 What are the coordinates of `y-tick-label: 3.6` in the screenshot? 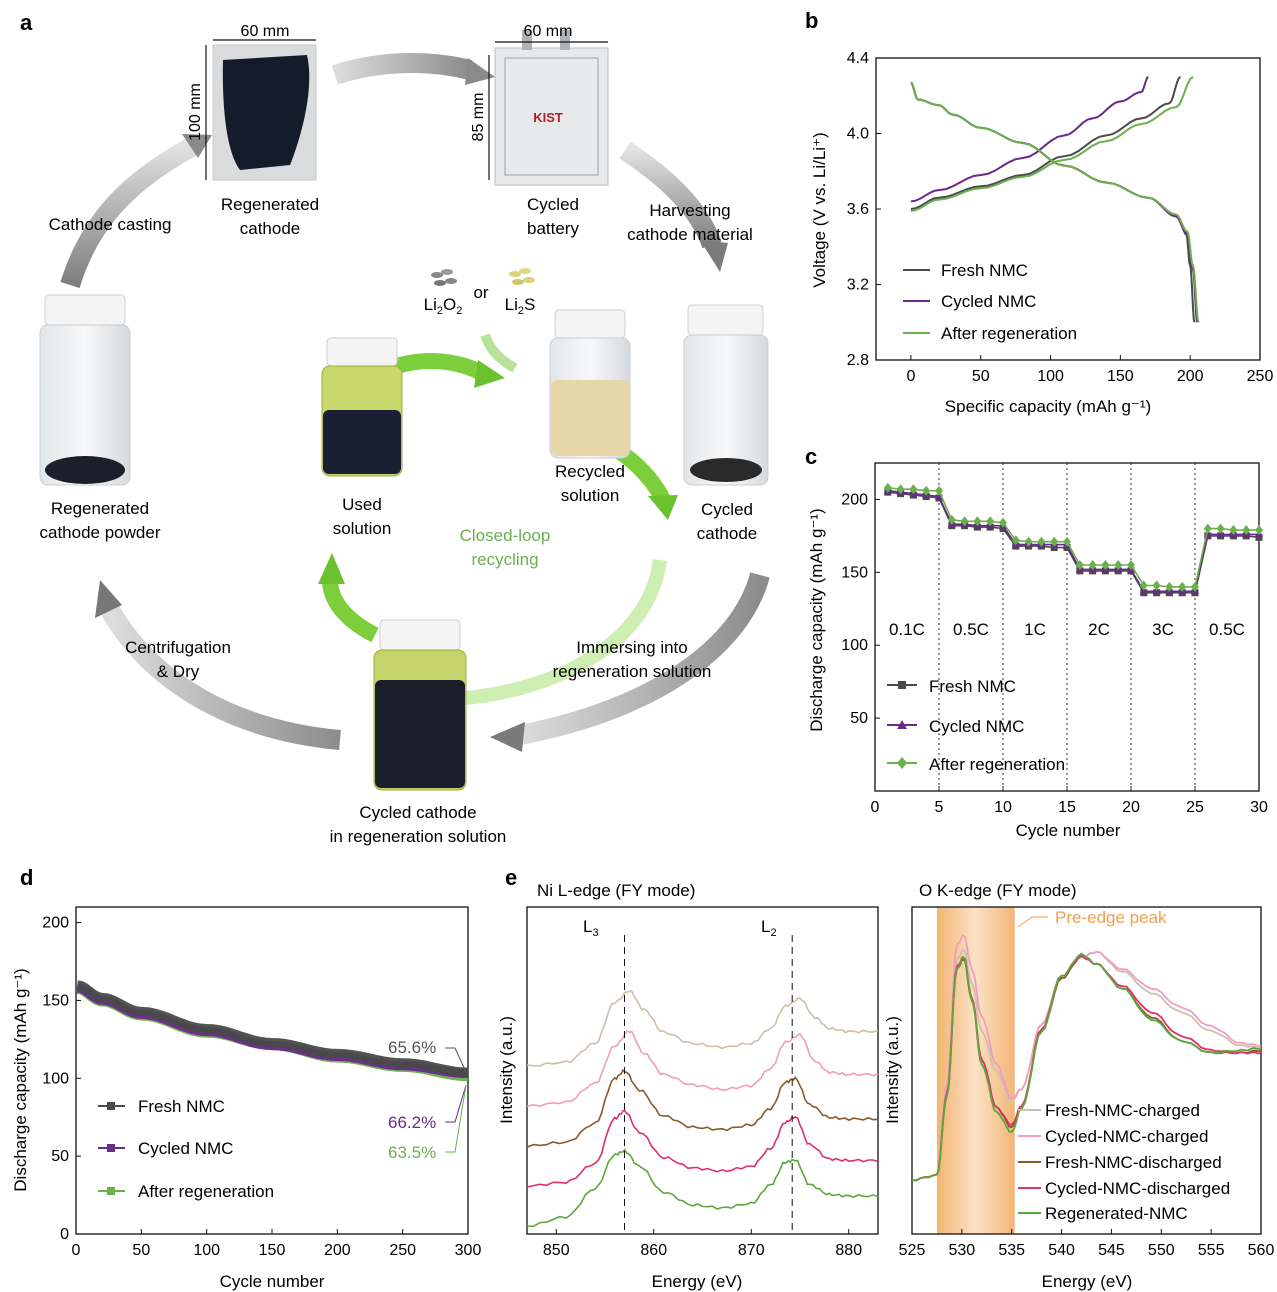 It's located at (858, 209).